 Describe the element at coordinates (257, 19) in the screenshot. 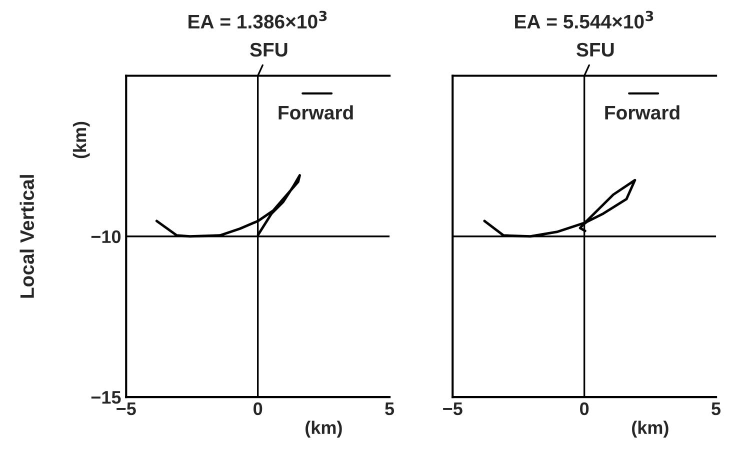

I see `chart-title: EA = 1.386×10$^{3}$` at that location.